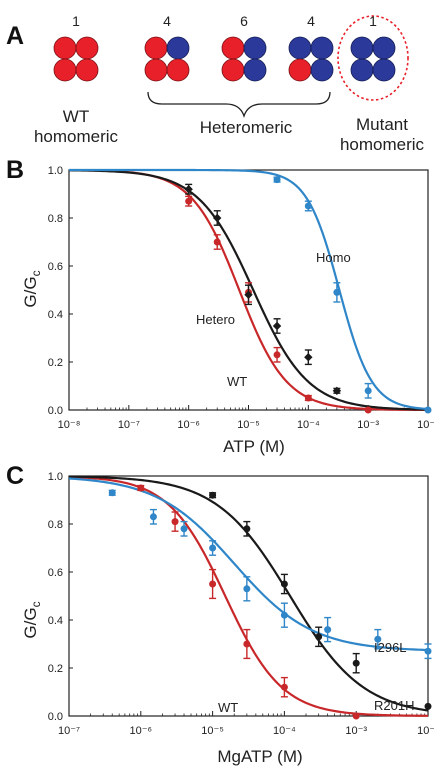  Describe the element at coordinates (76, 116) in the screenshot. I see `label-wt-line1: WT` at that location.